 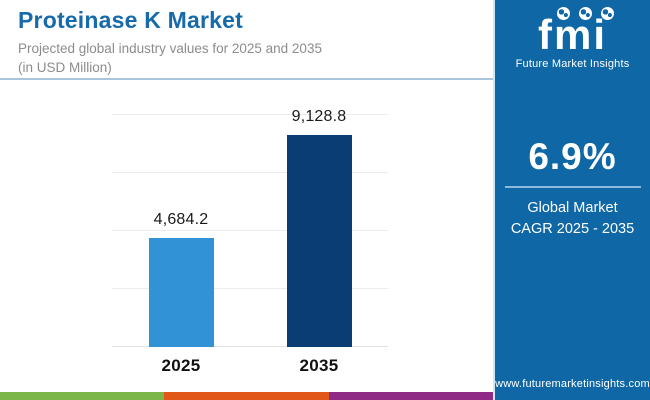 I want to click on header-divider, so click(x=246, y=79).